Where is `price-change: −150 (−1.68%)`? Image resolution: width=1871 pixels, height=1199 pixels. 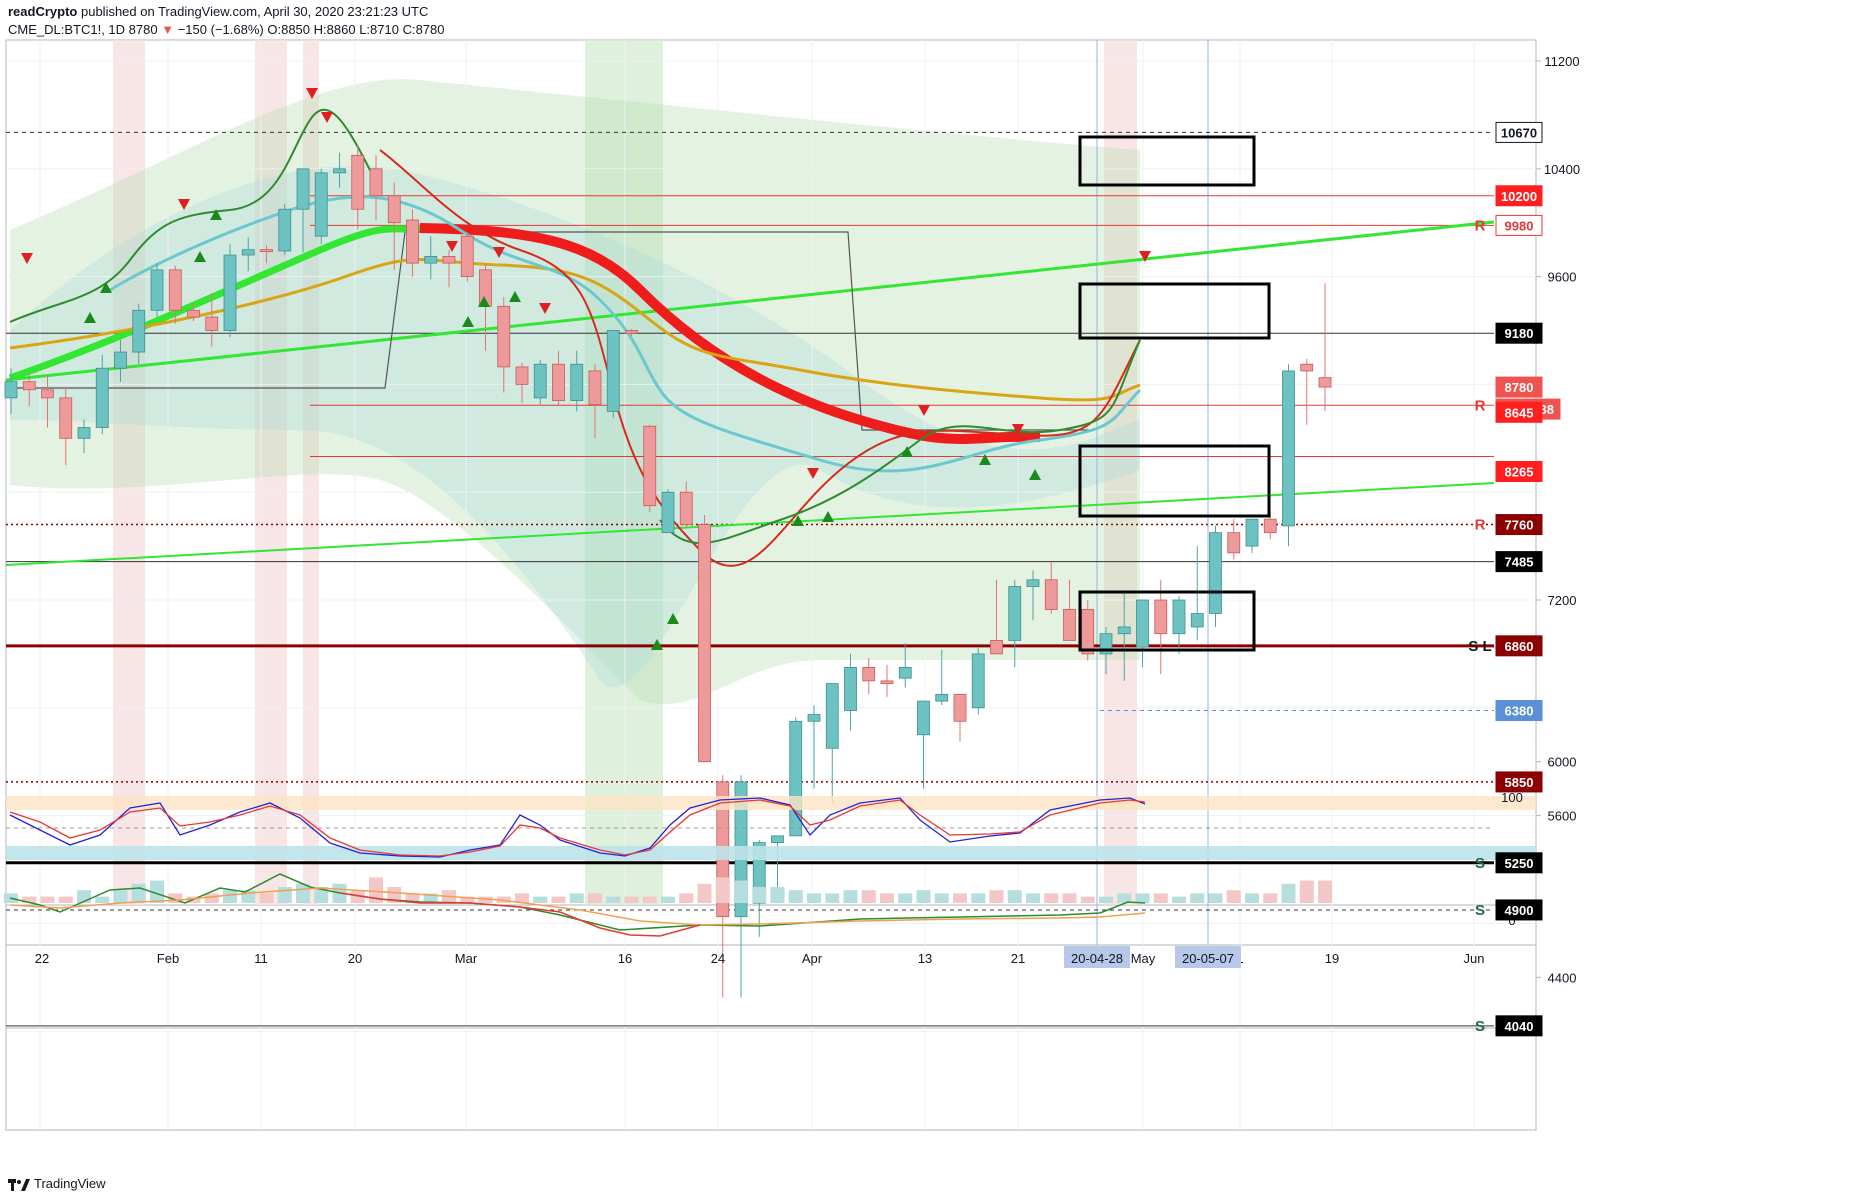 price-change: −150 (−1.68%) is located at coordinates (220, 29).